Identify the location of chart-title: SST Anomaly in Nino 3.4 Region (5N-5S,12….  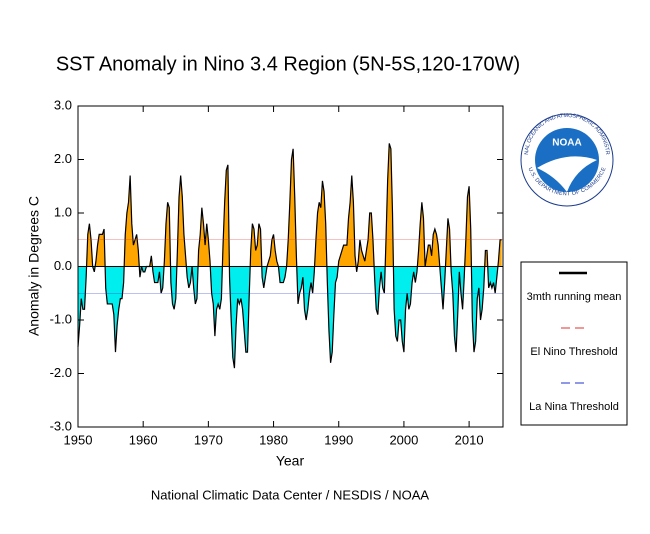
(288, 64).